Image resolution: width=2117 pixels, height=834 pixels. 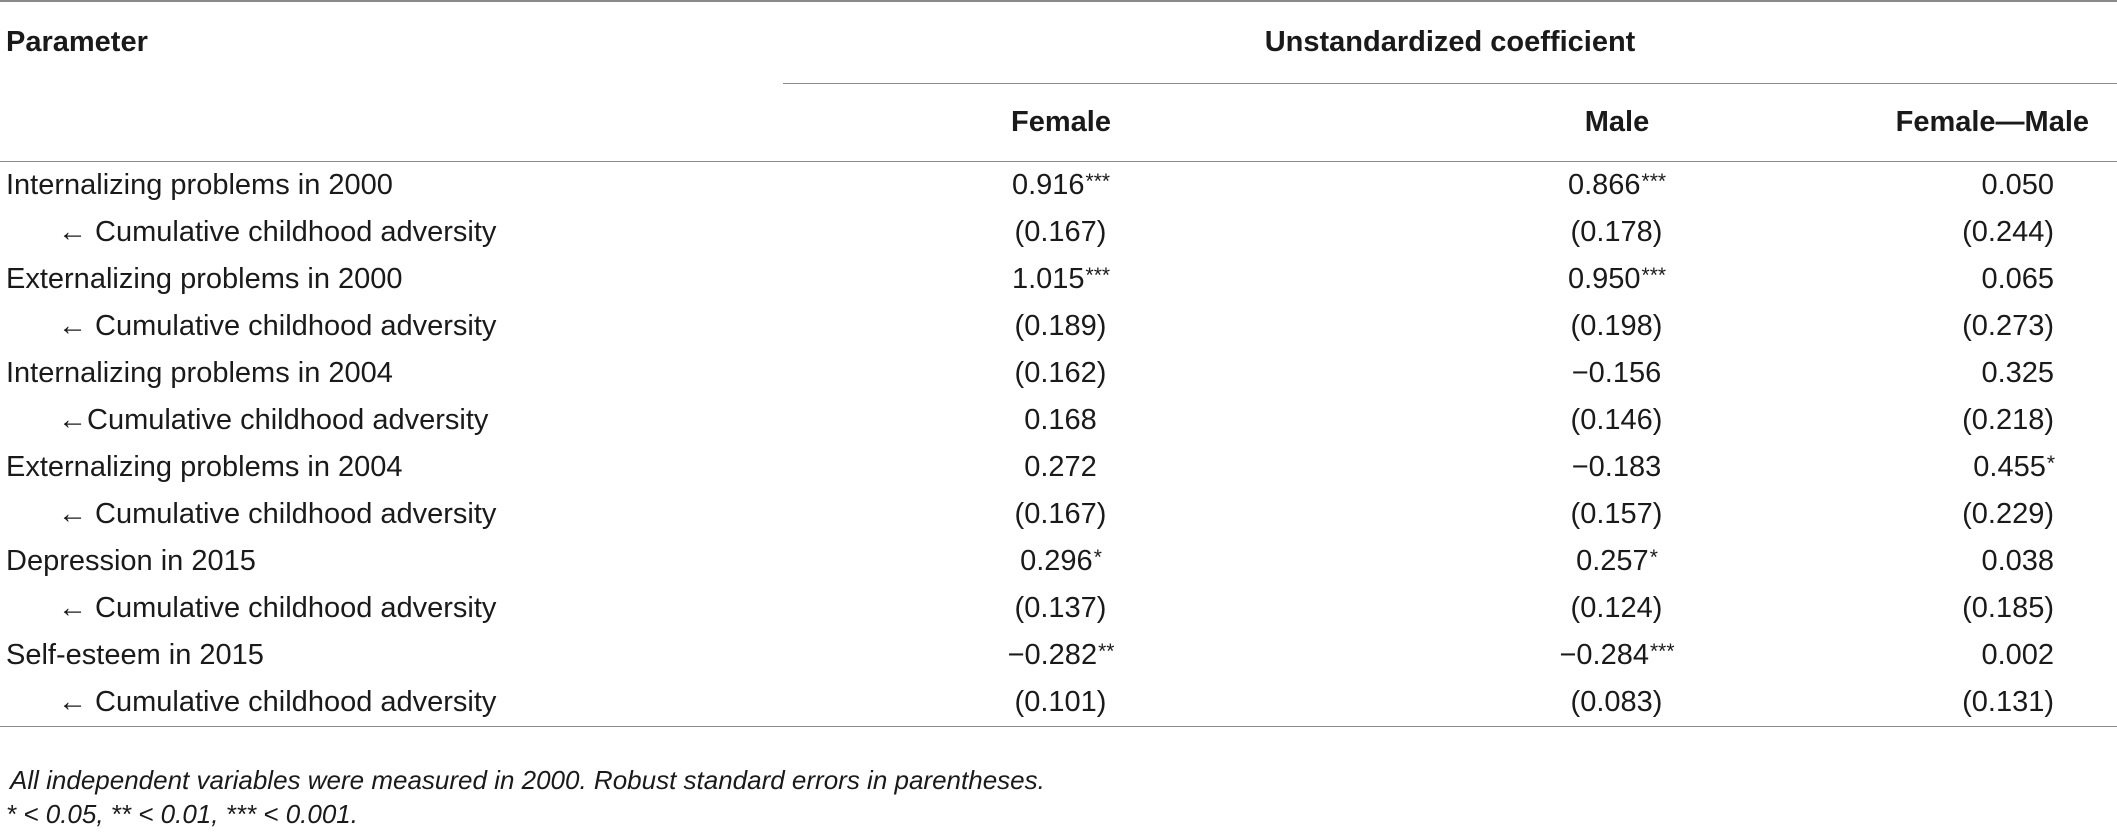 I want to click on difference-value: (0.185), so click(x=2008, y=607).